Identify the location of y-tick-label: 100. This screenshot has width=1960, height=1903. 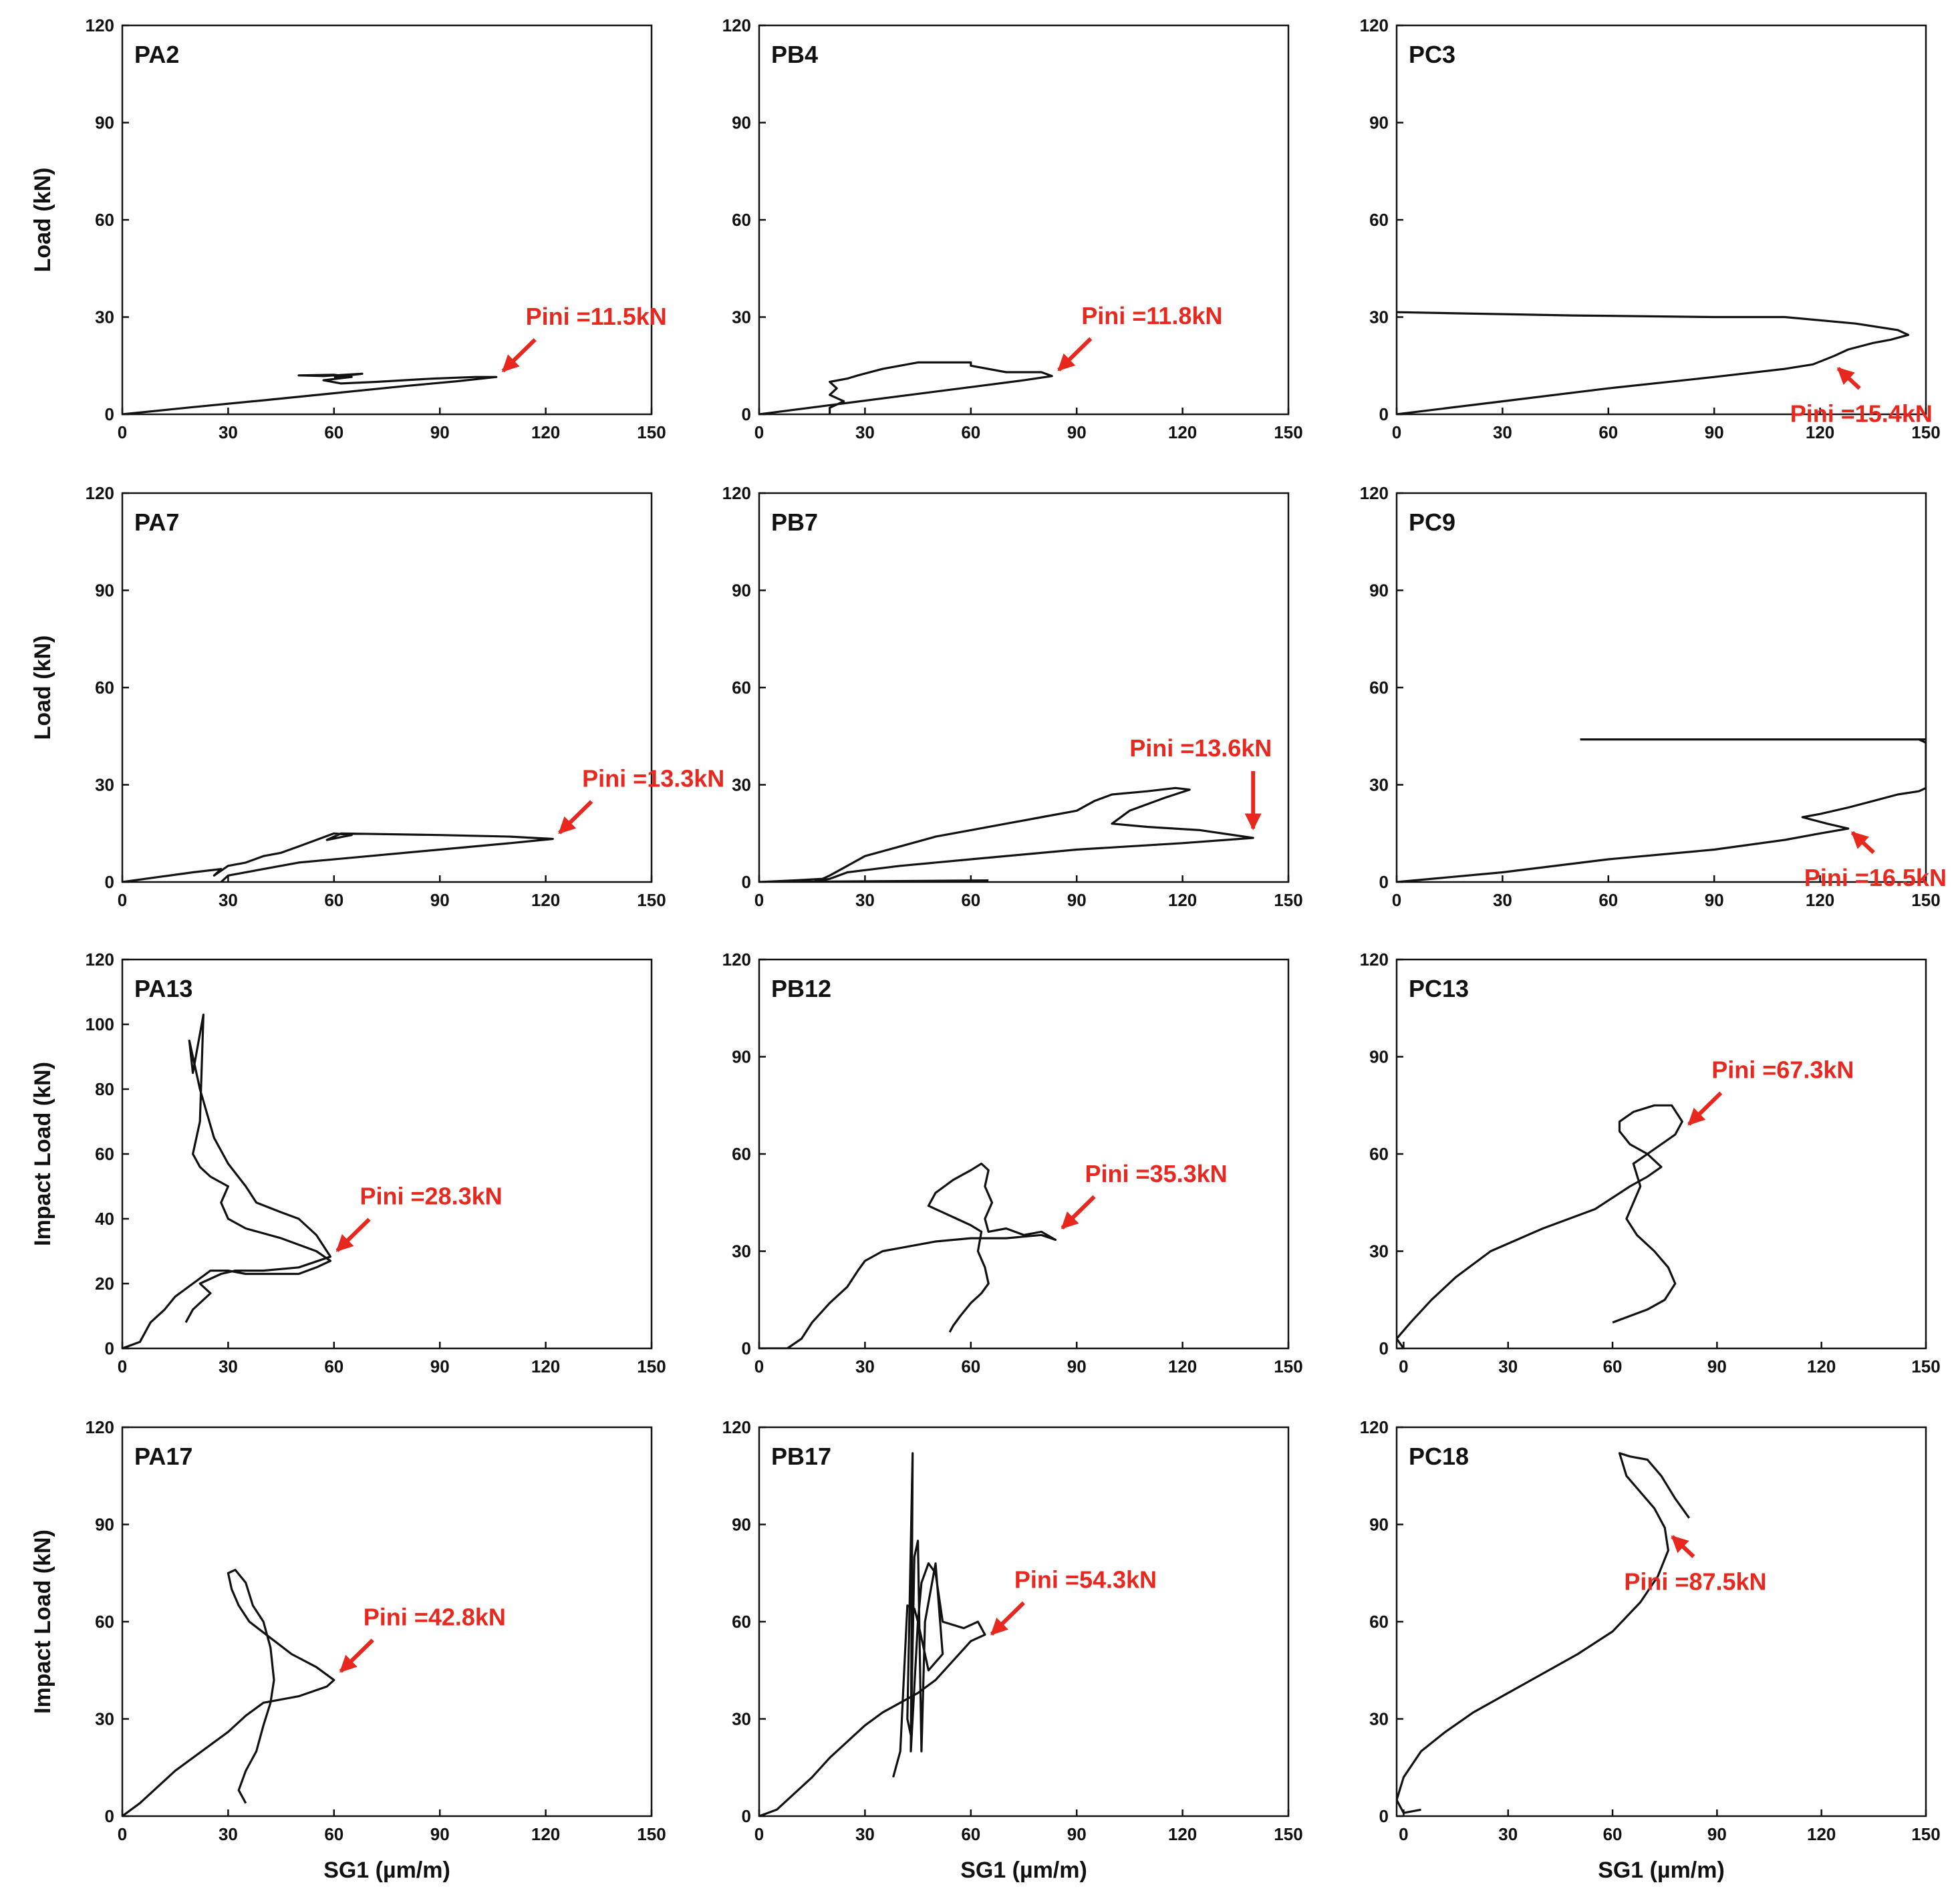
(100, 1024).